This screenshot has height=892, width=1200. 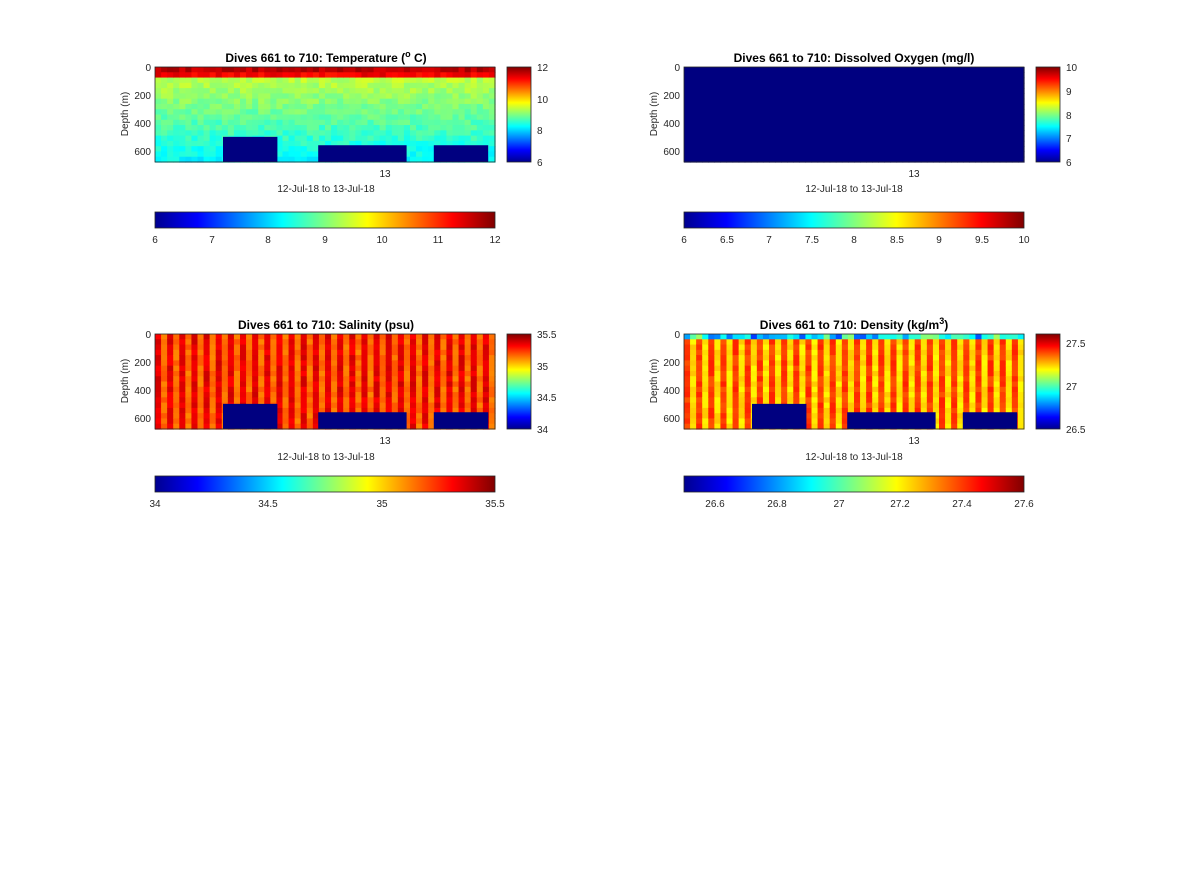 I want to click on colorbar-tick-label: 27, so click(x=1072, y=387).